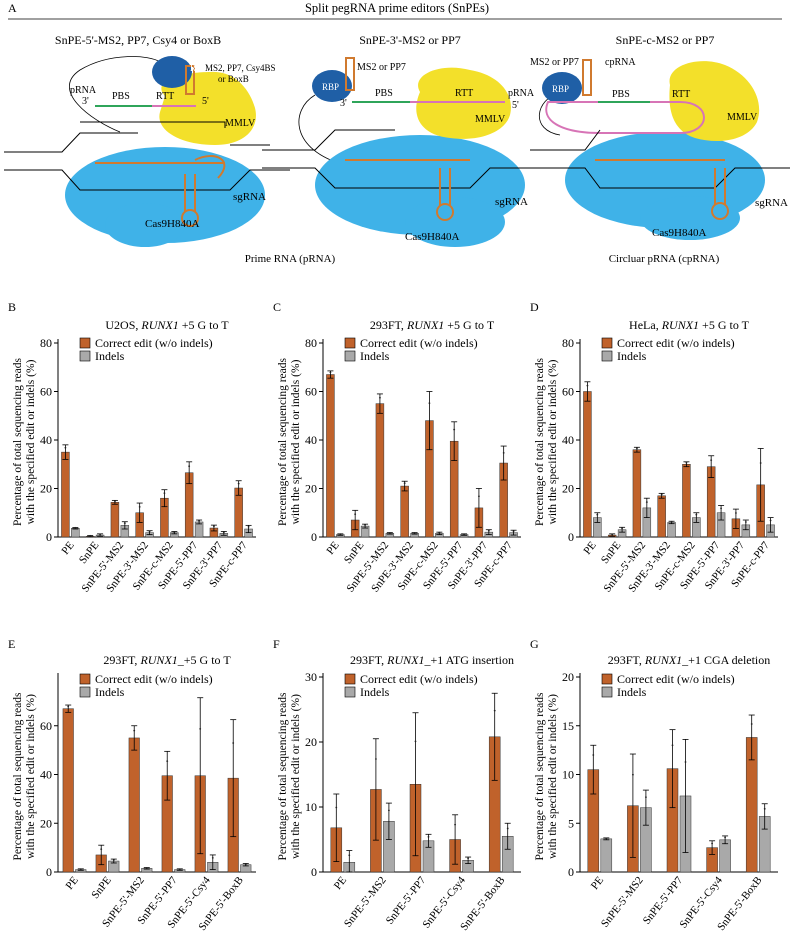  What do you see at coordinates (689, 325) in the screenshot?
I see `chart-title: HeLa, RUNX1 +5 G to T` at bounding box center [689, 325].